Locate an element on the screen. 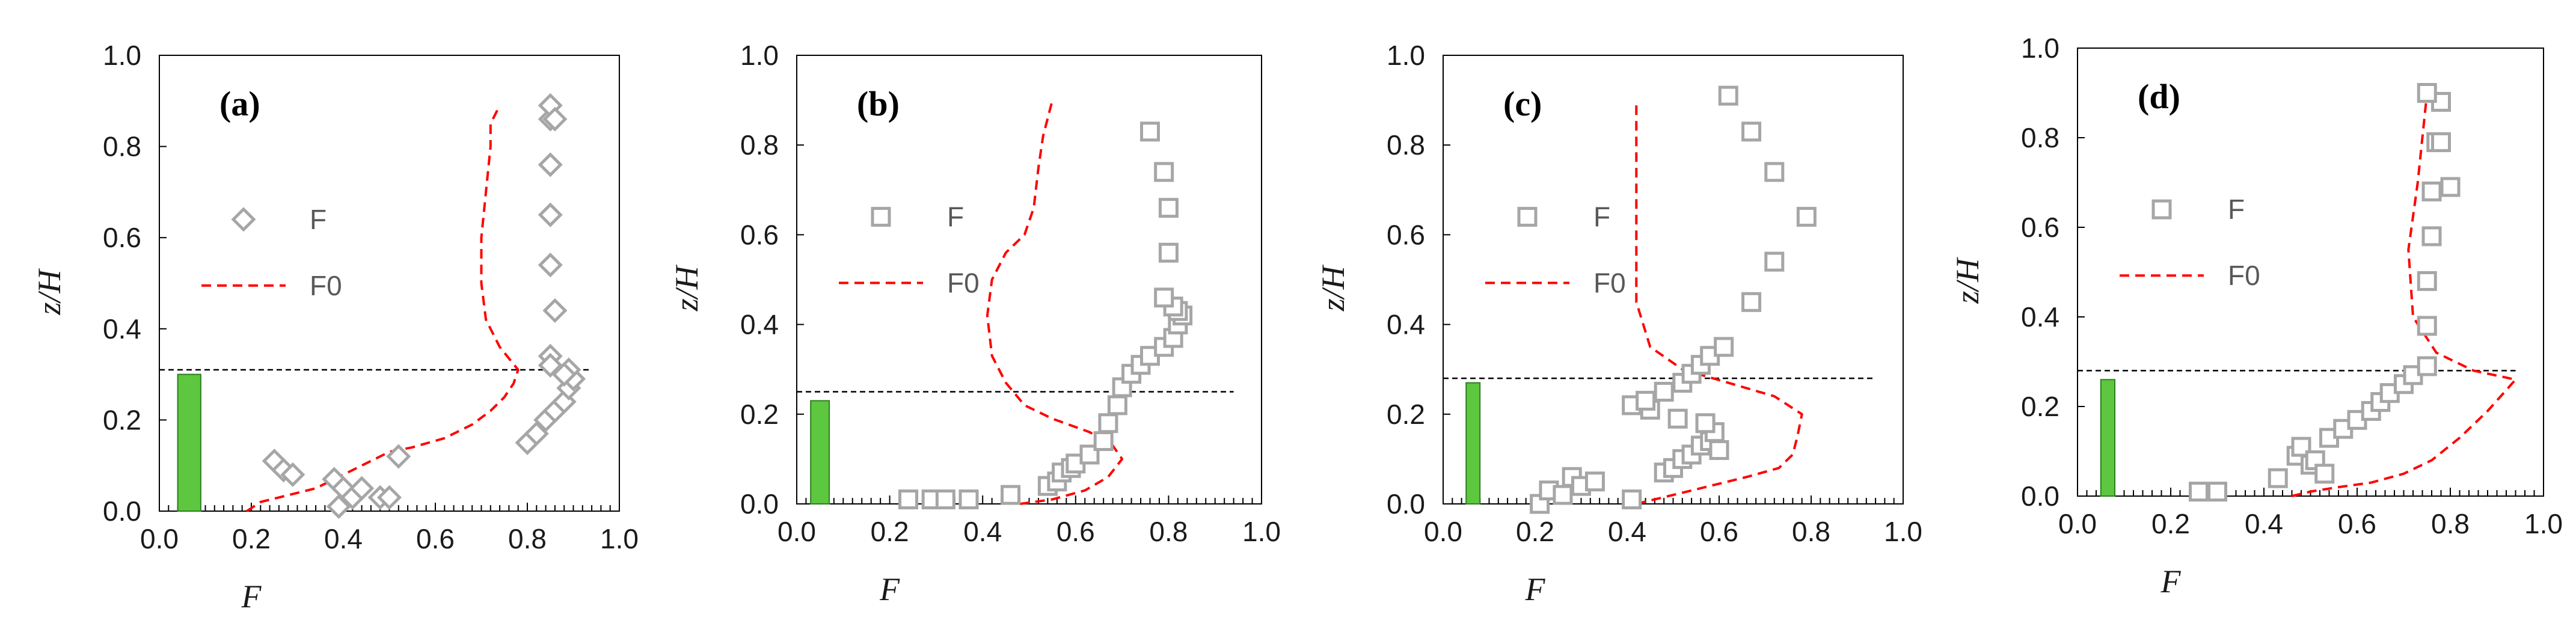  panel-label: (b) is located at coordinates (878, 103).